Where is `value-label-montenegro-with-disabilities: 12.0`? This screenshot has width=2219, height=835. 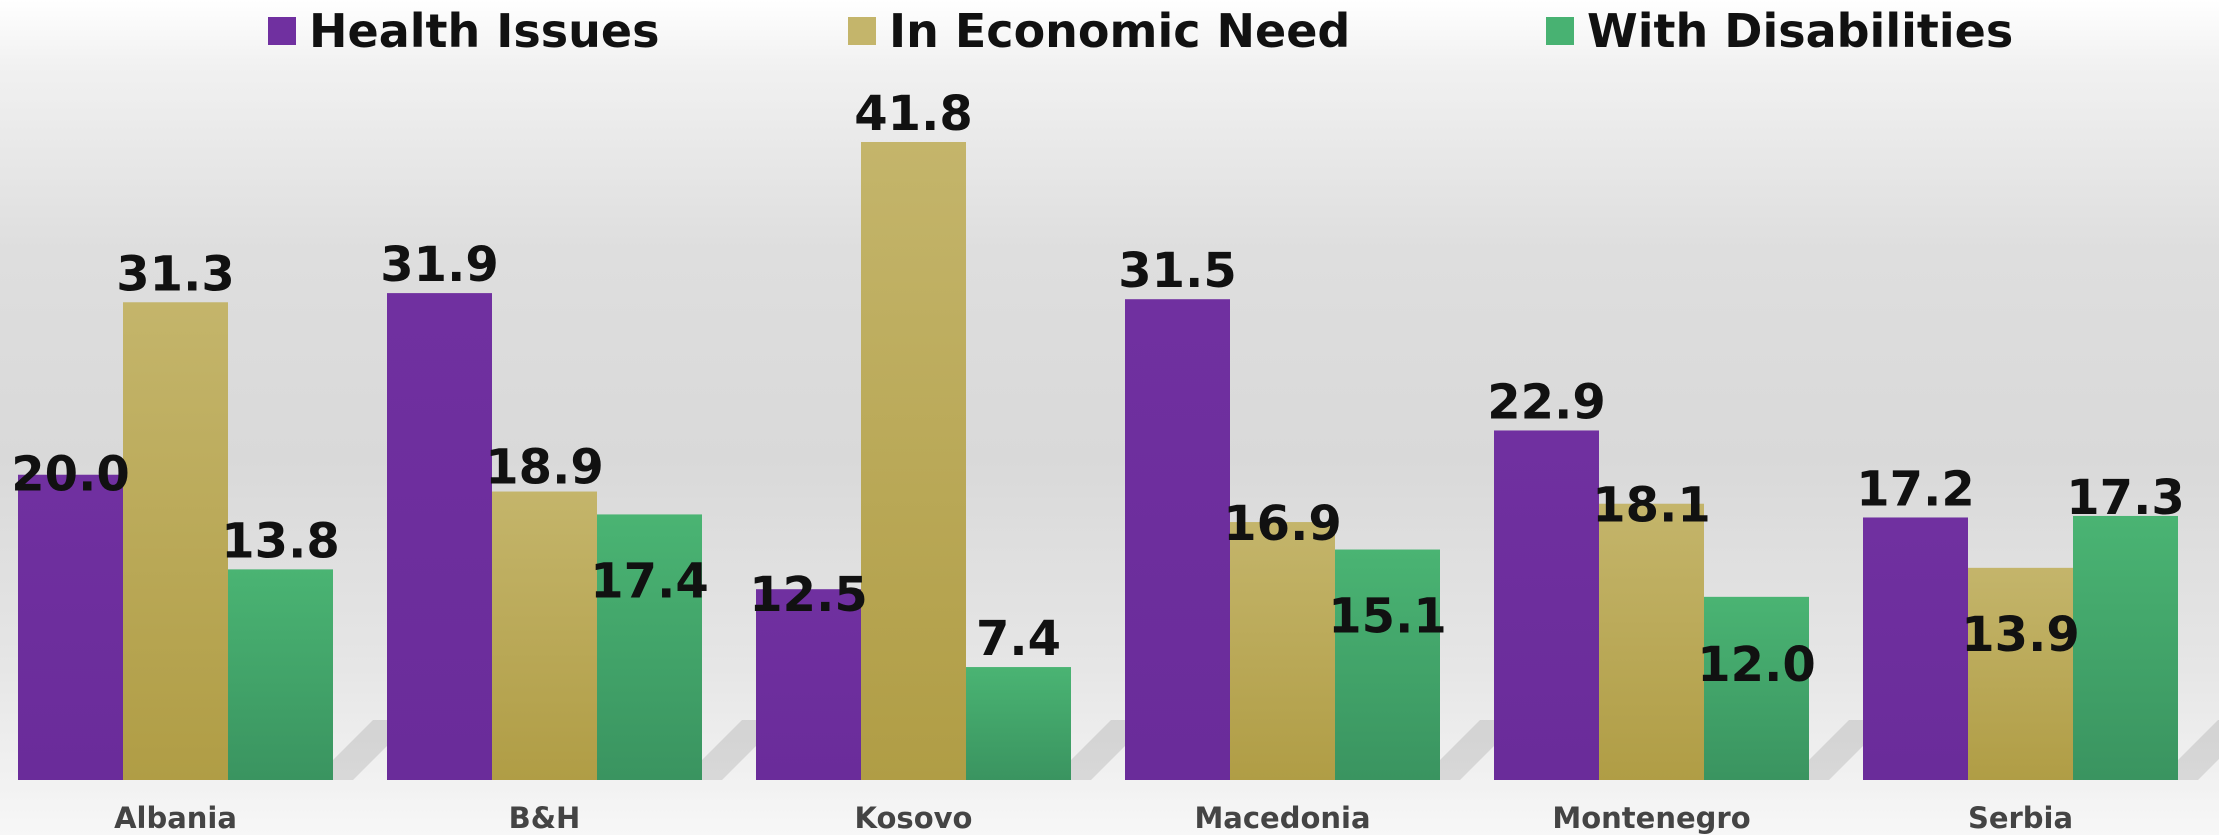
value-label-montenegro-with-disabilities: 12.0 is located at coordinates (1756, 665).